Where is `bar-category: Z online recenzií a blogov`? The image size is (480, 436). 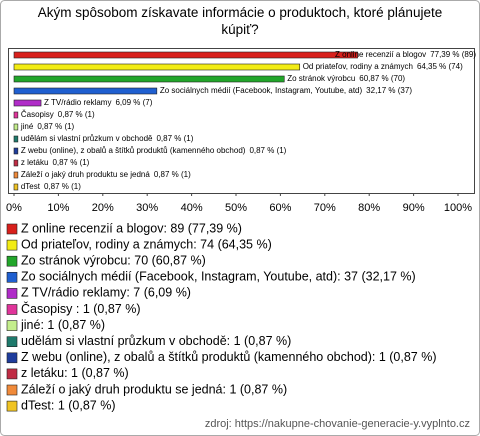 bar-category: Z online recenzií a blogov is located at coordinates (380, 54).